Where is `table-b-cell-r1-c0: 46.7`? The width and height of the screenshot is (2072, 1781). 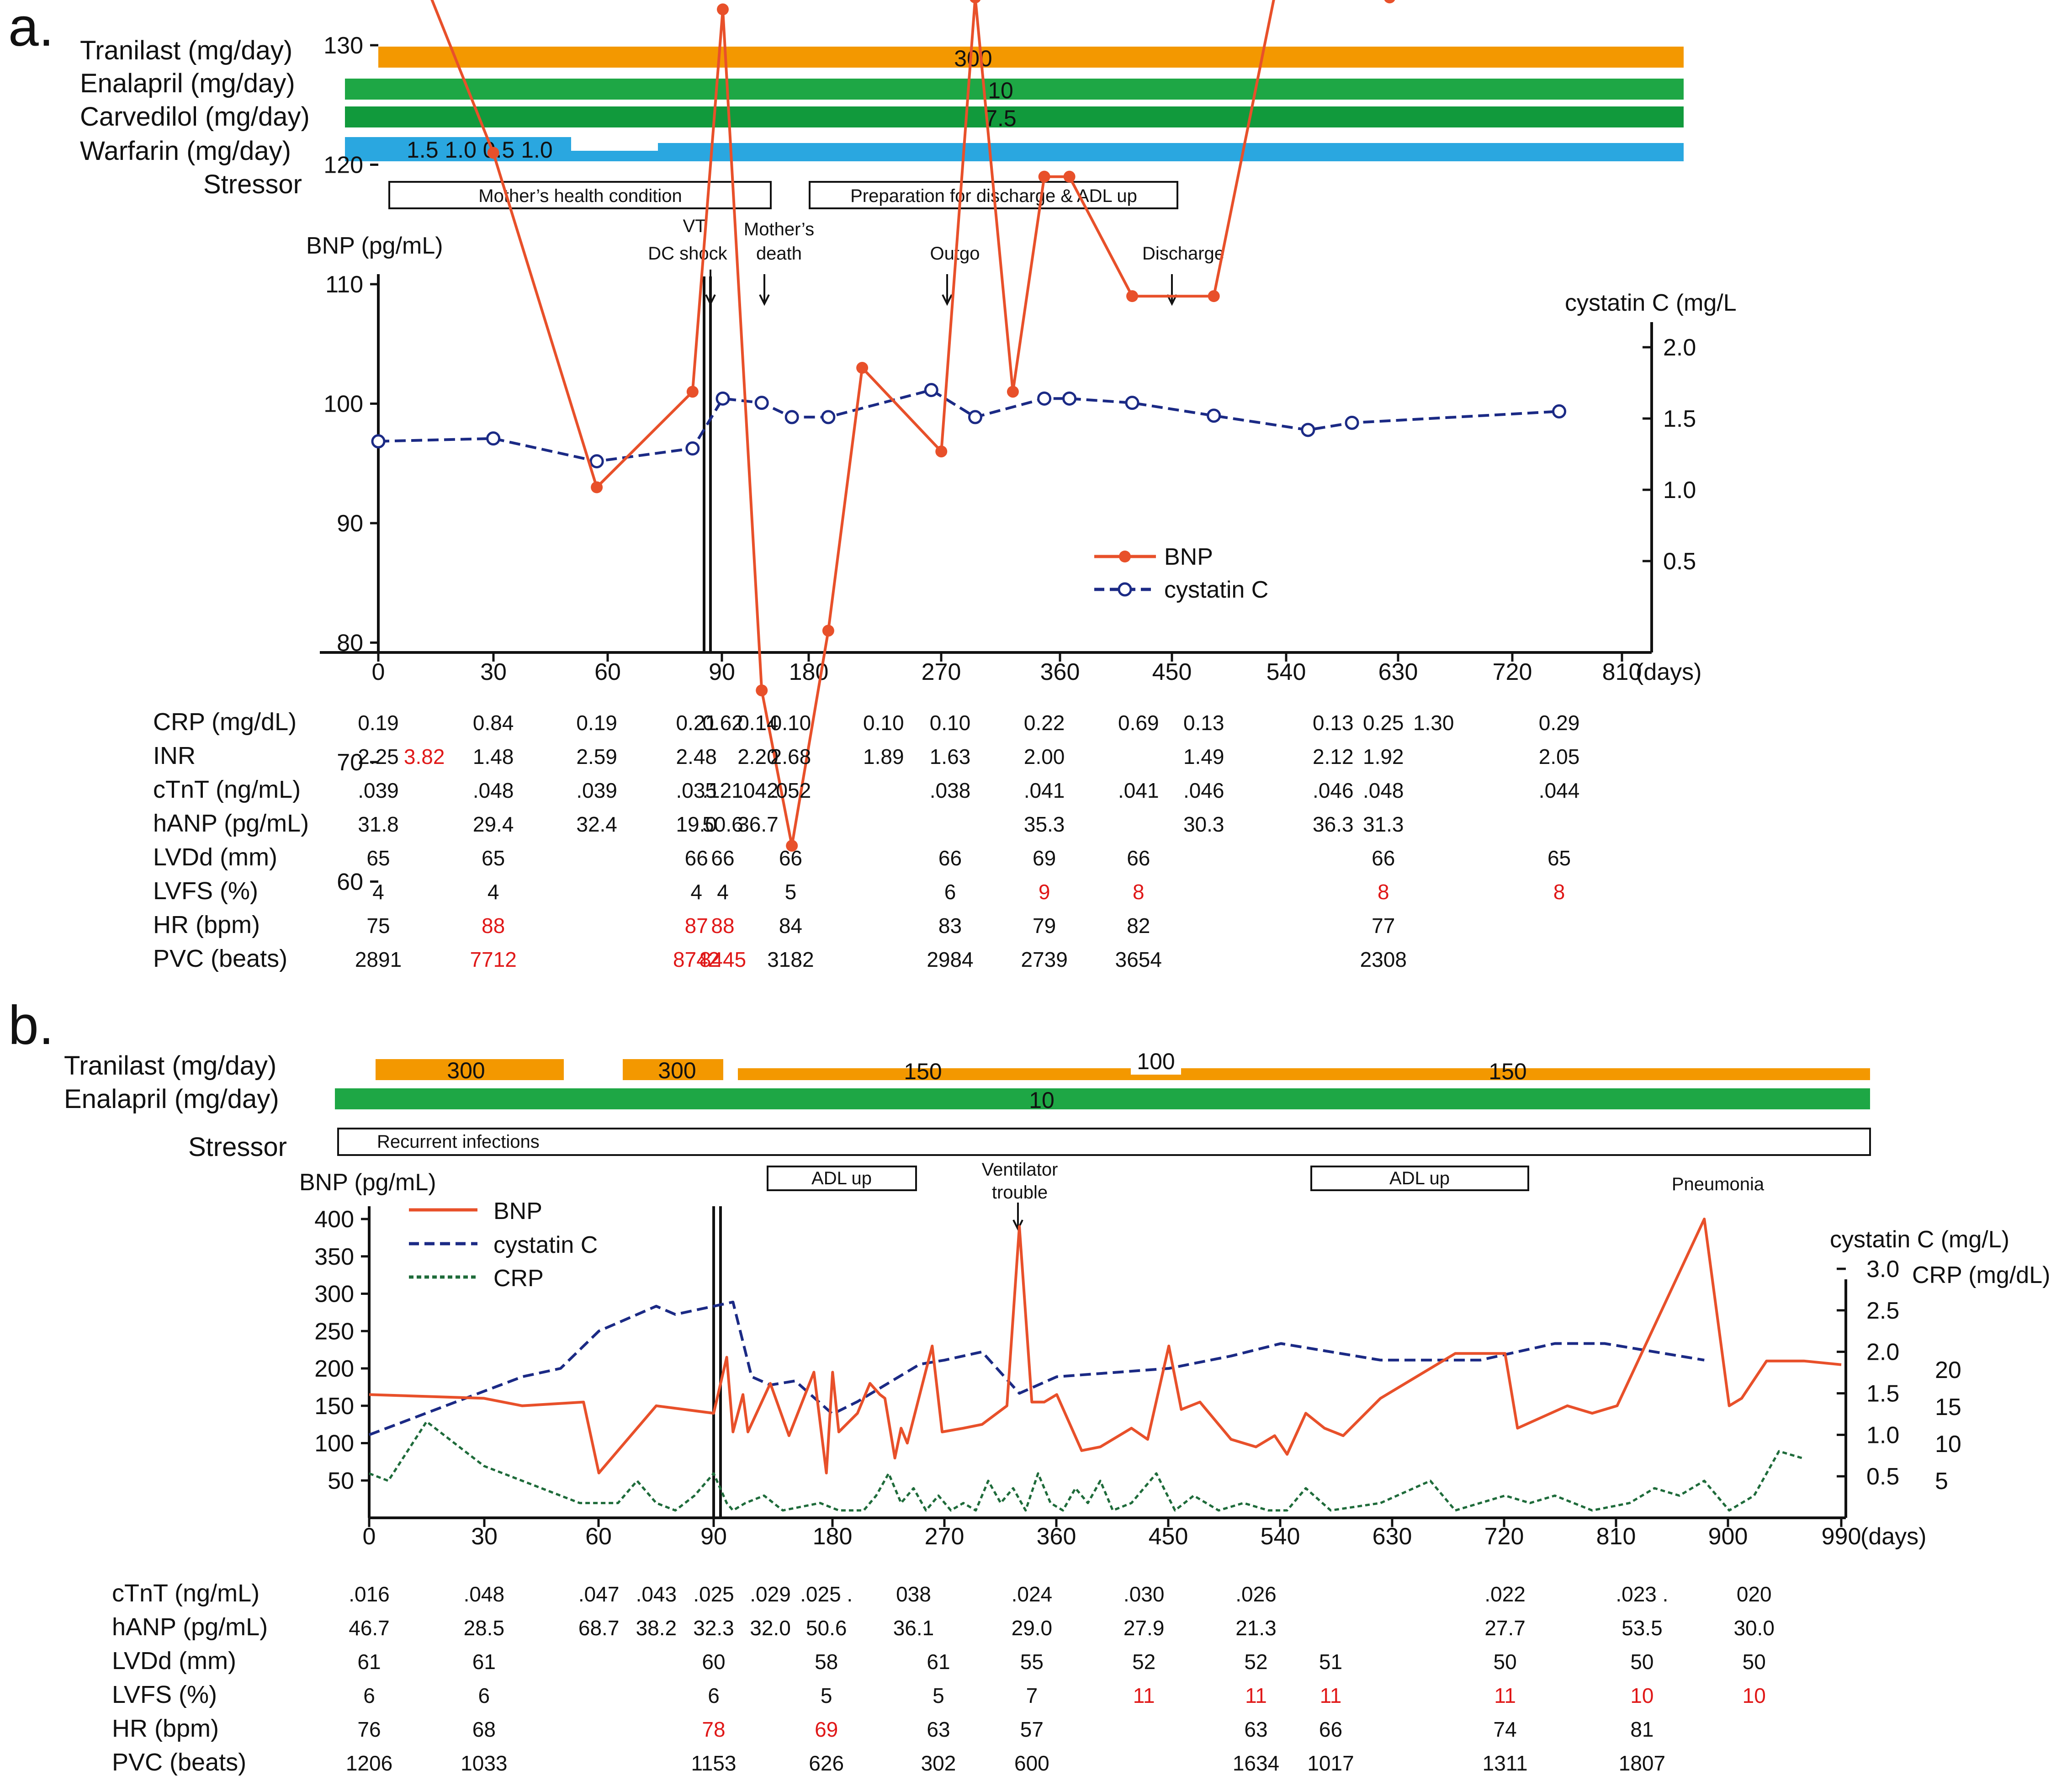
table-b-cell-r1-c0: 46.7 is located at coordinates (370, 1628).